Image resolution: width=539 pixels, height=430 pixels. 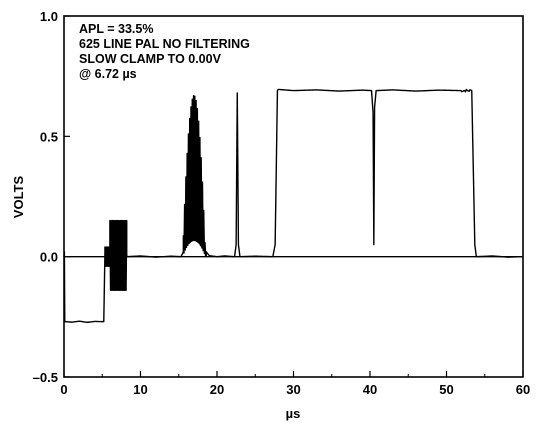 I want to click on x-tick-label: 30, so click(x=293, y=389).